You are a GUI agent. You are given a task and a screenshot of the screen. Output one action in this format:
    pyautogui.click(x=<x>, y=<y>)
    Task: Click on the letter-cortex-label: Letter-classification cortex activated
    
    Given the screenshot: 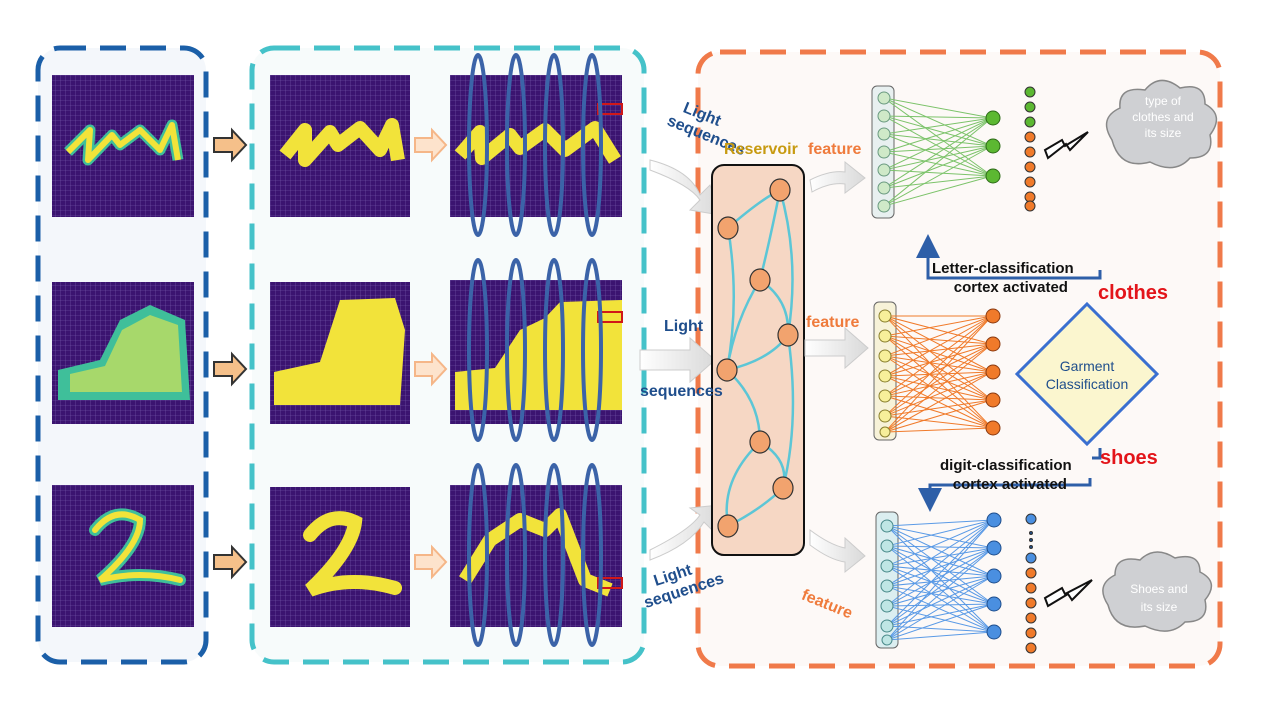 What is the action you would take?
    pyautogui.click(x=1003, y=278)
    